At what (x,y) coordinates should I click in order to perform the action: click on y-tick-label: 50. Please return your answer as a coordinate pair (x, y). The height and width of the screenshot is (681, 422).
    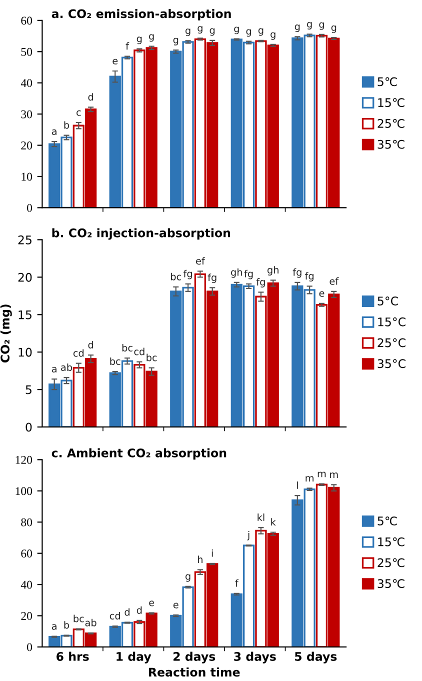
    Looking at the image, I should click on (26, 52).